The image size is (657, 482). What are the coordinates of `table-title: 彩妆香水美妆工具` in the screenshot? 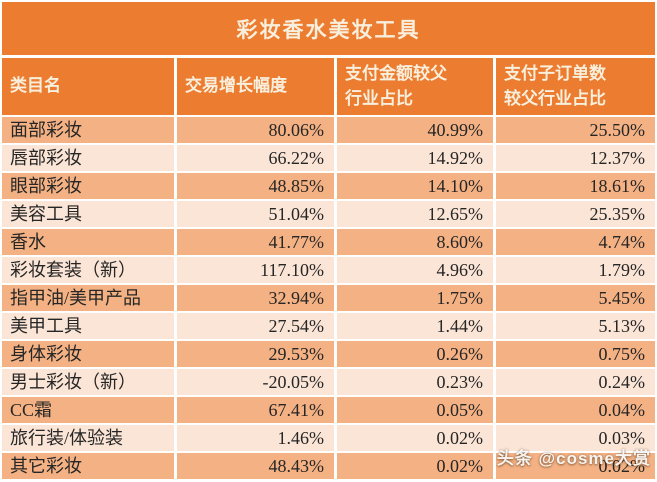 It's located at (328, 28).